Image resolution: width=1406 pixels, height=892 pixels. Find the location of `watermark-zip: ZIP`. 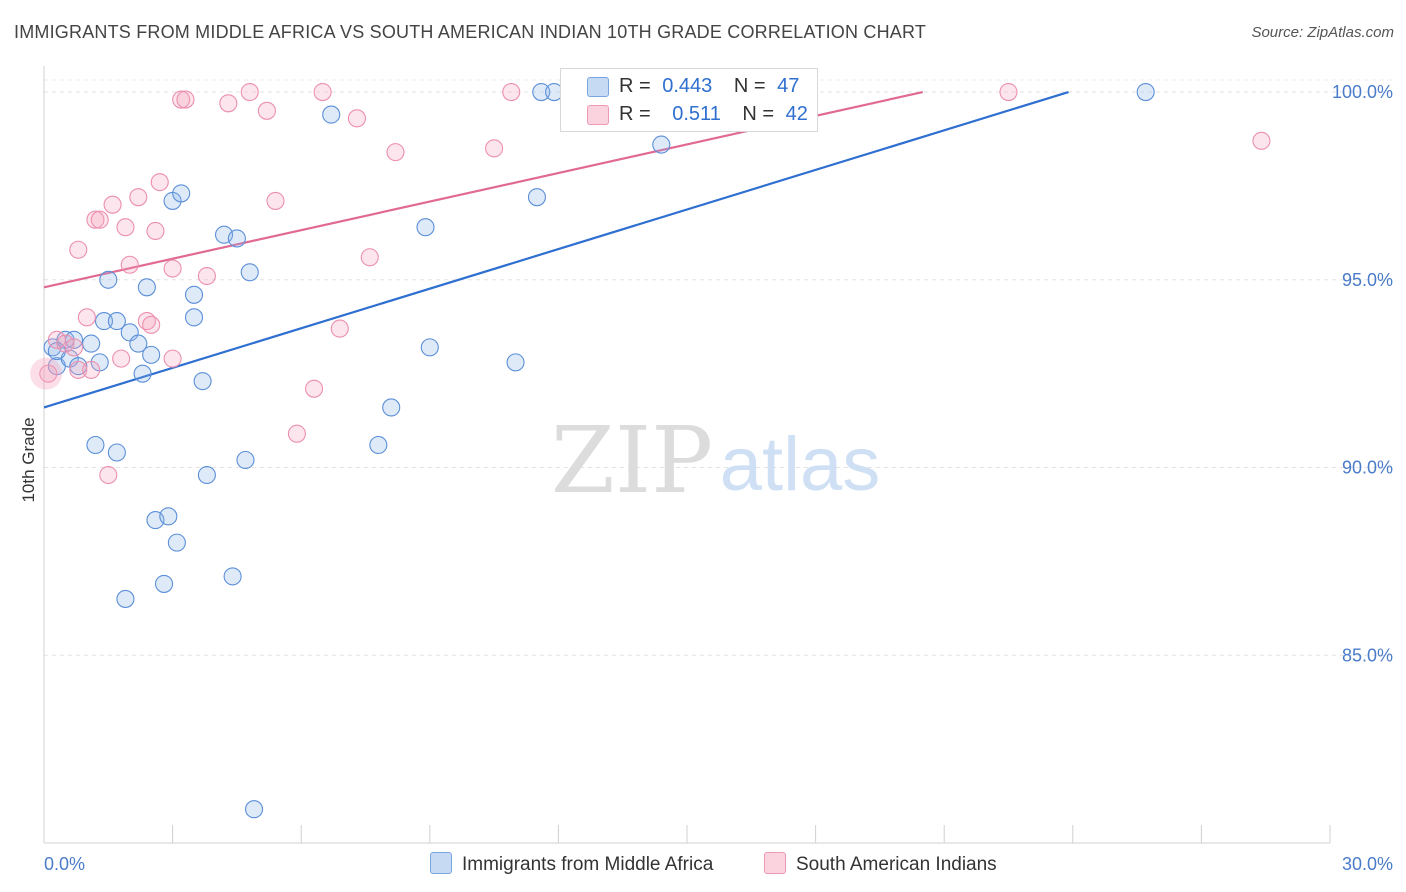

watermark-zip: ZIP is located at coordinates (632, 460).